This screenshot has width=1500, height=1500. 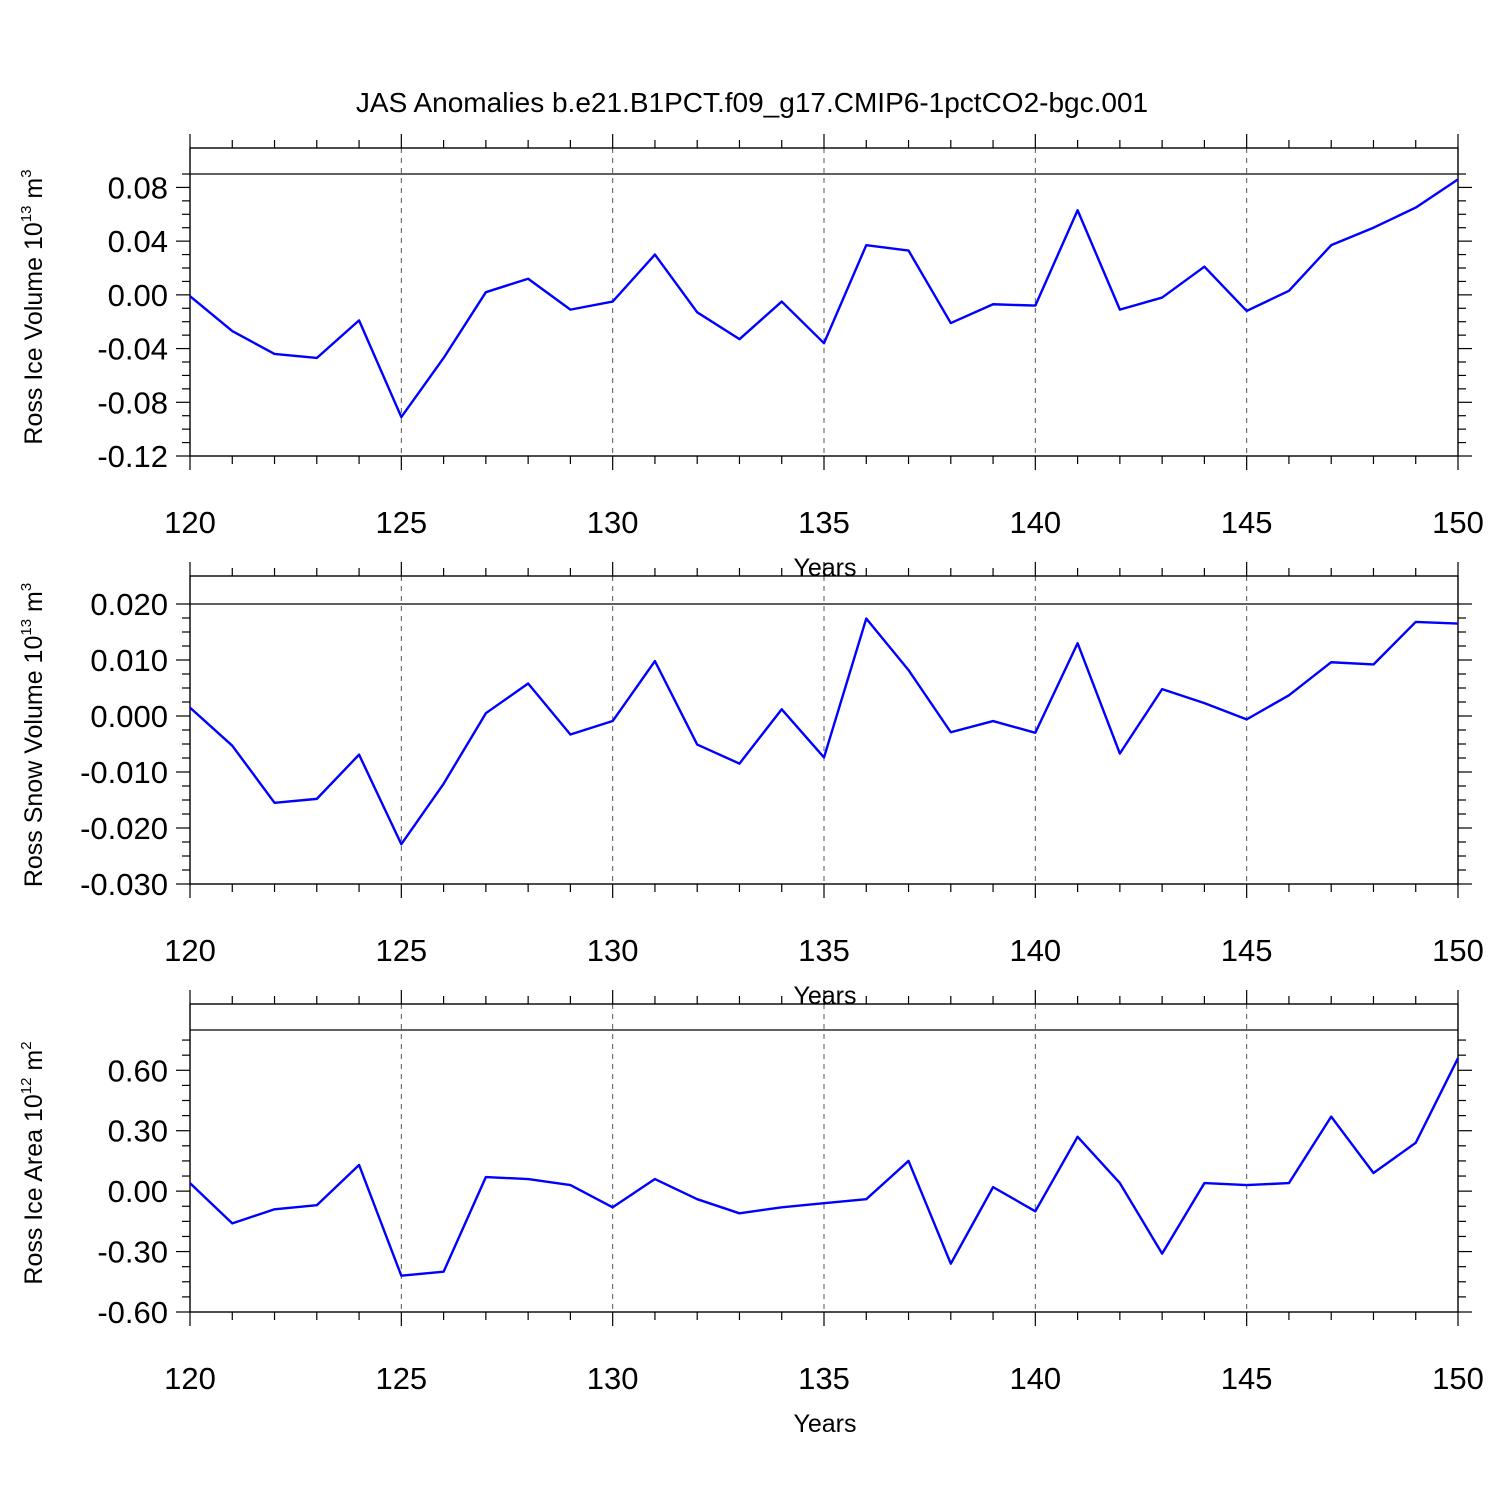 What do you see at coordinates (190, 950) in the screenshot?
I see `ross-snow-volume-xtick-label-0: 120` at bounding box center [190, 950].